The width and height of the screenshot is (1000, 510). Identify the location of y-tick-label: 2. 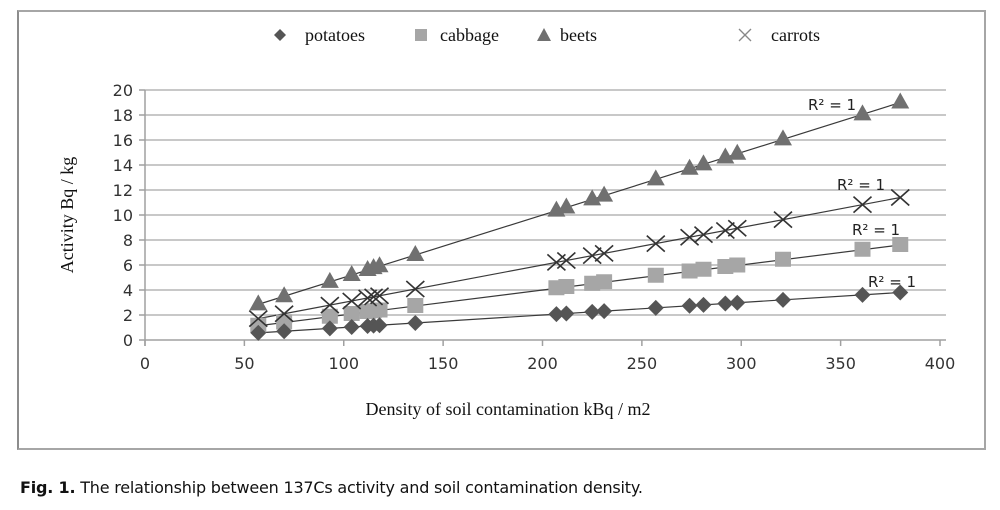
(128, 315).